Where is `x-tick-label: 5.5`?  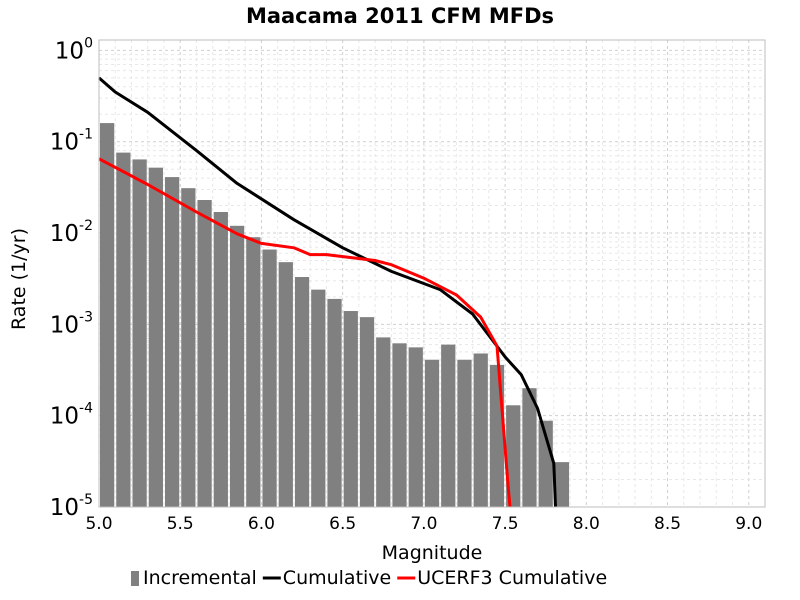
x-tick-label: 5.5 is located at coordinates (180, 524).